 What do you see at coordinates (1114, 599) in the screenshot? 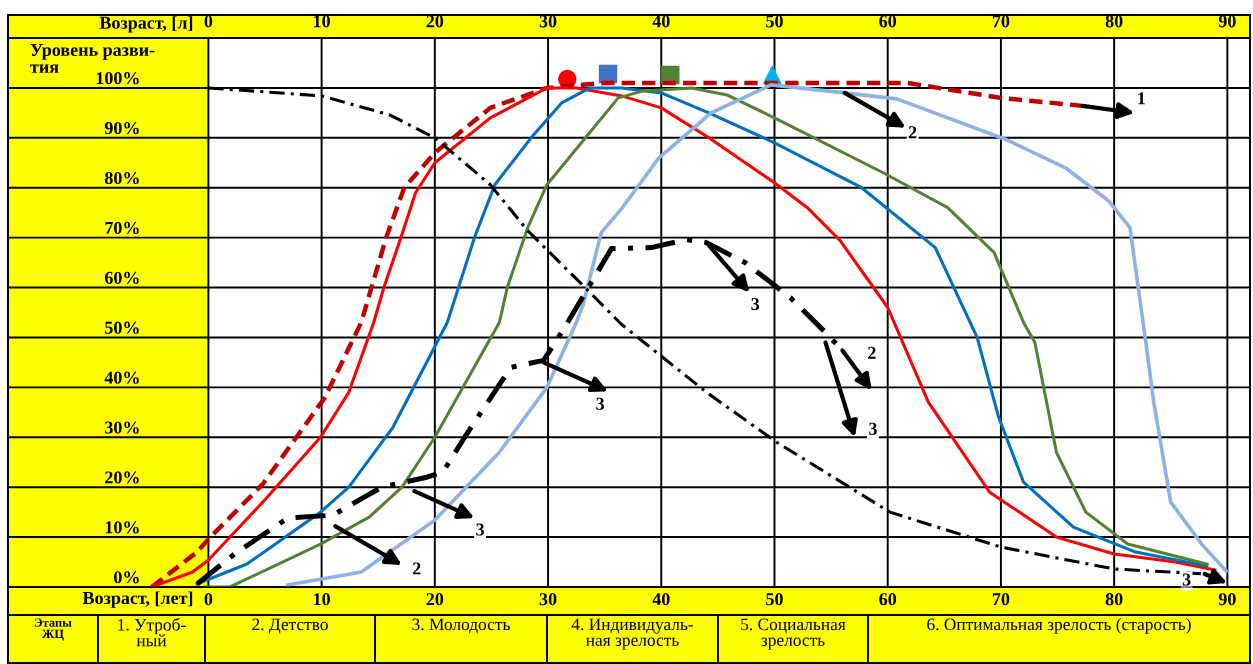
I see `x-tick-label: 80` at bounding box center [1114, 599].